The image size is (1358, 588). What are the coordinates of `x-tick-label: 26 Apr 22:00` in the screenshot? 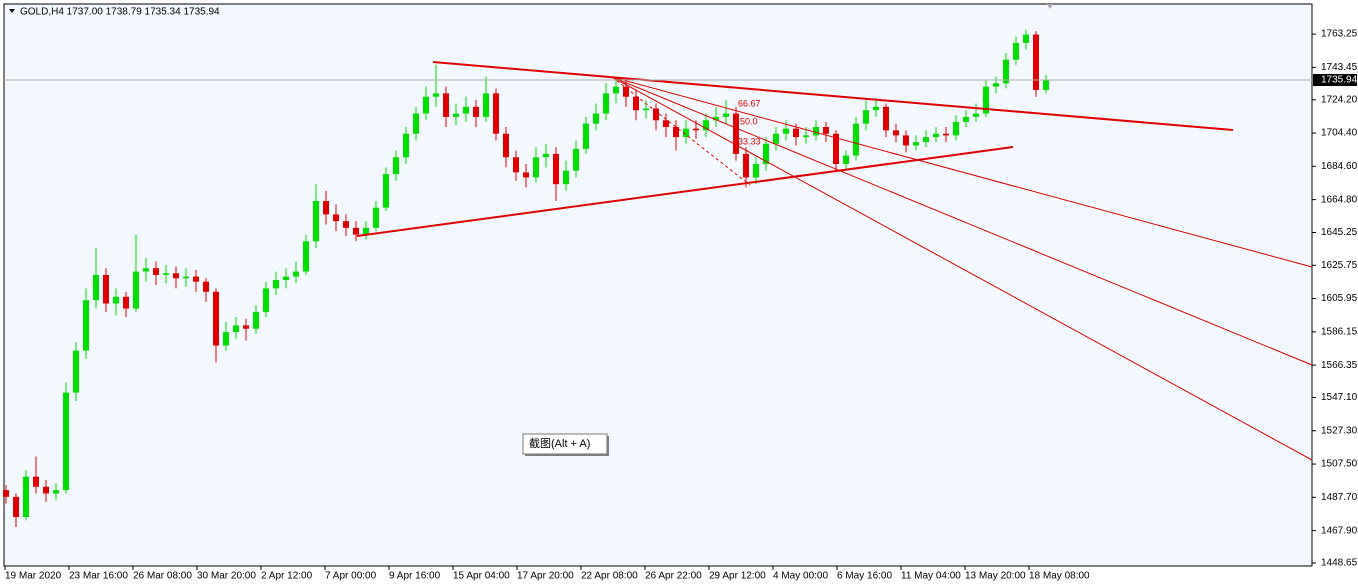 It's located at (673, 576).